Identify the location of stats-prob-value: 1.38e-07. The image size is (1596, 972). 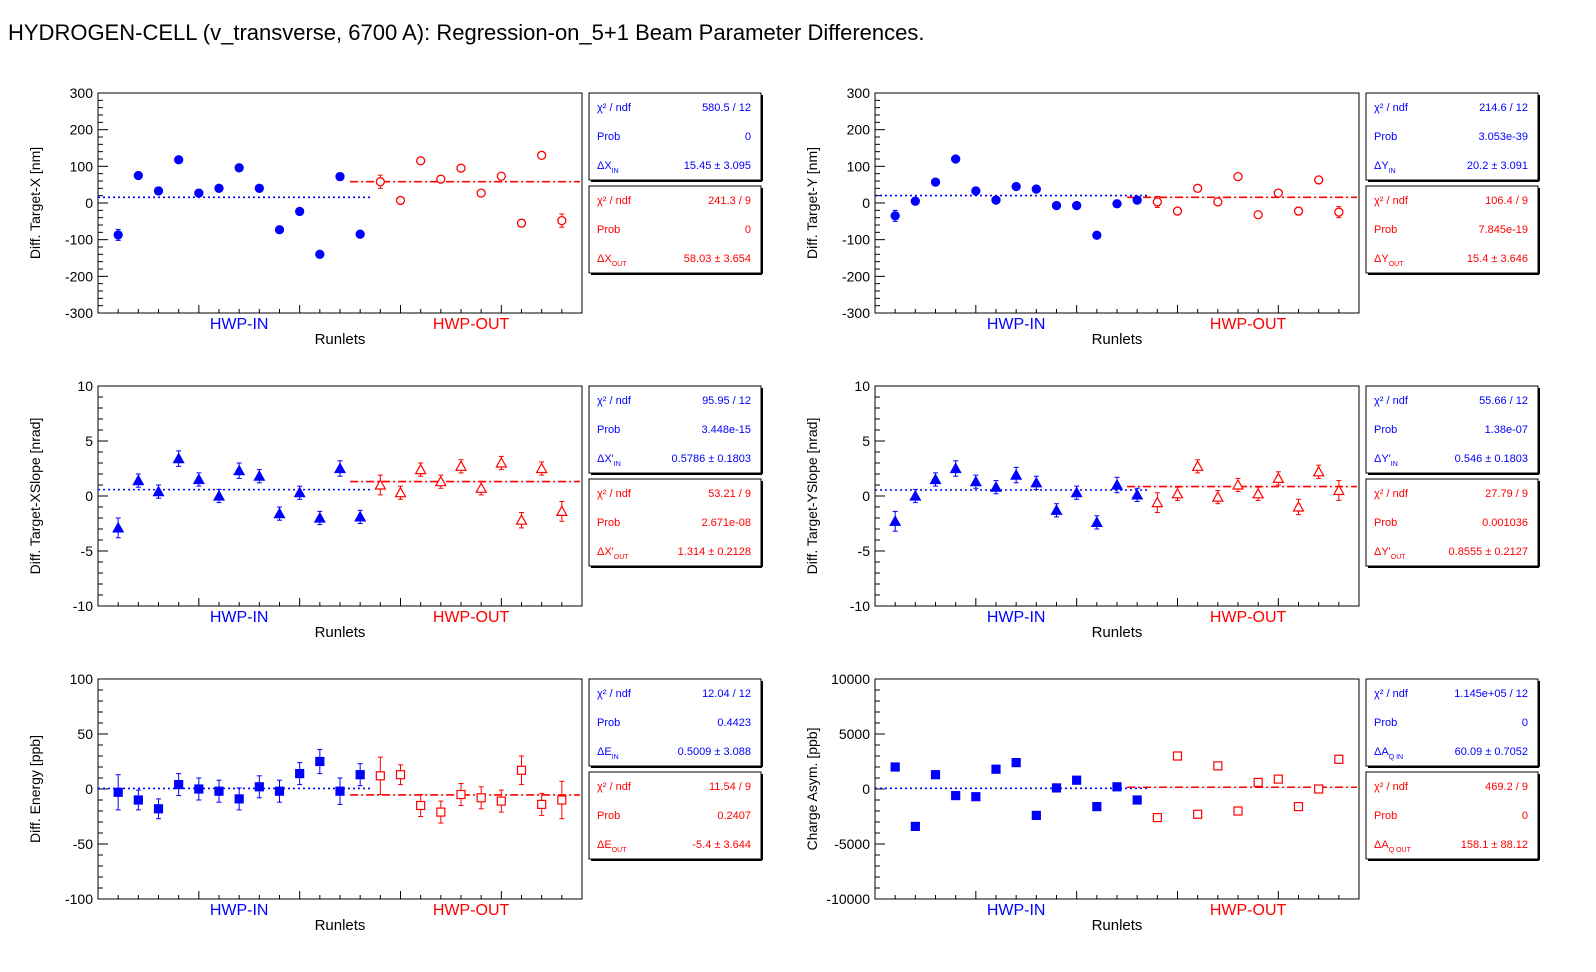
(1506, 430).